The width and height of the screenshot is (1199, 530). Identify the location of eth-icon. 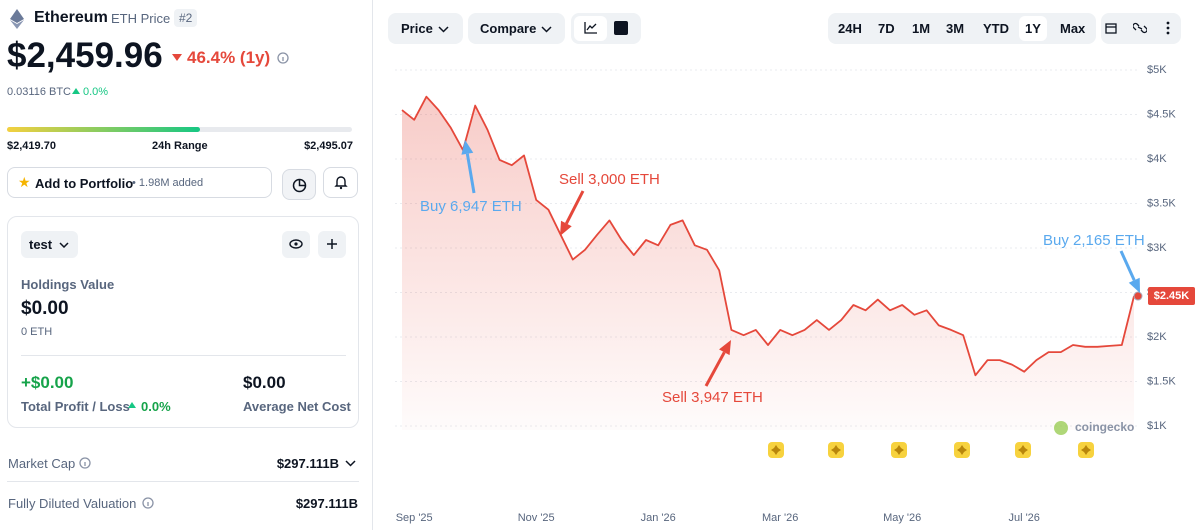
(17, 19).